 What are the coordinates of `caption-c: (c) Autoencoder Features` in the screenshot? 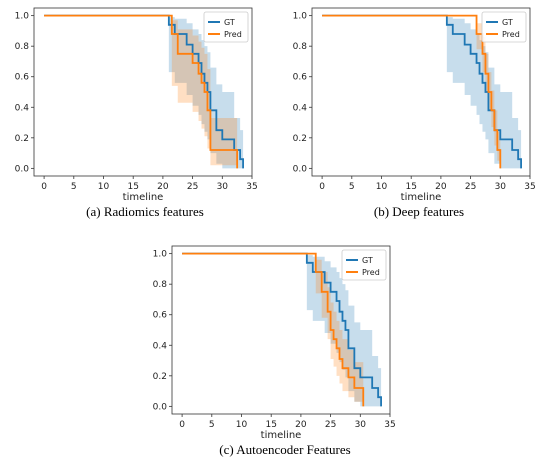 It's located at (285, 449).